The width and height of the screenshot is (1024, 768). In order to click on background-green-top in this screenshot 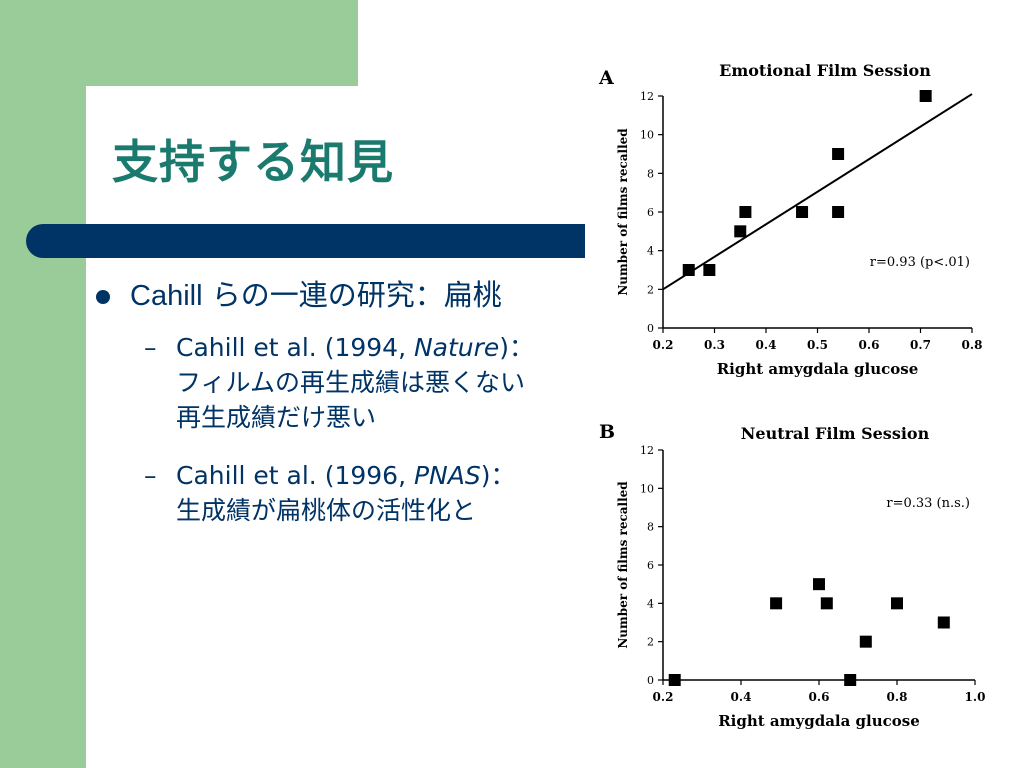, I will do `click(222, 43)`.